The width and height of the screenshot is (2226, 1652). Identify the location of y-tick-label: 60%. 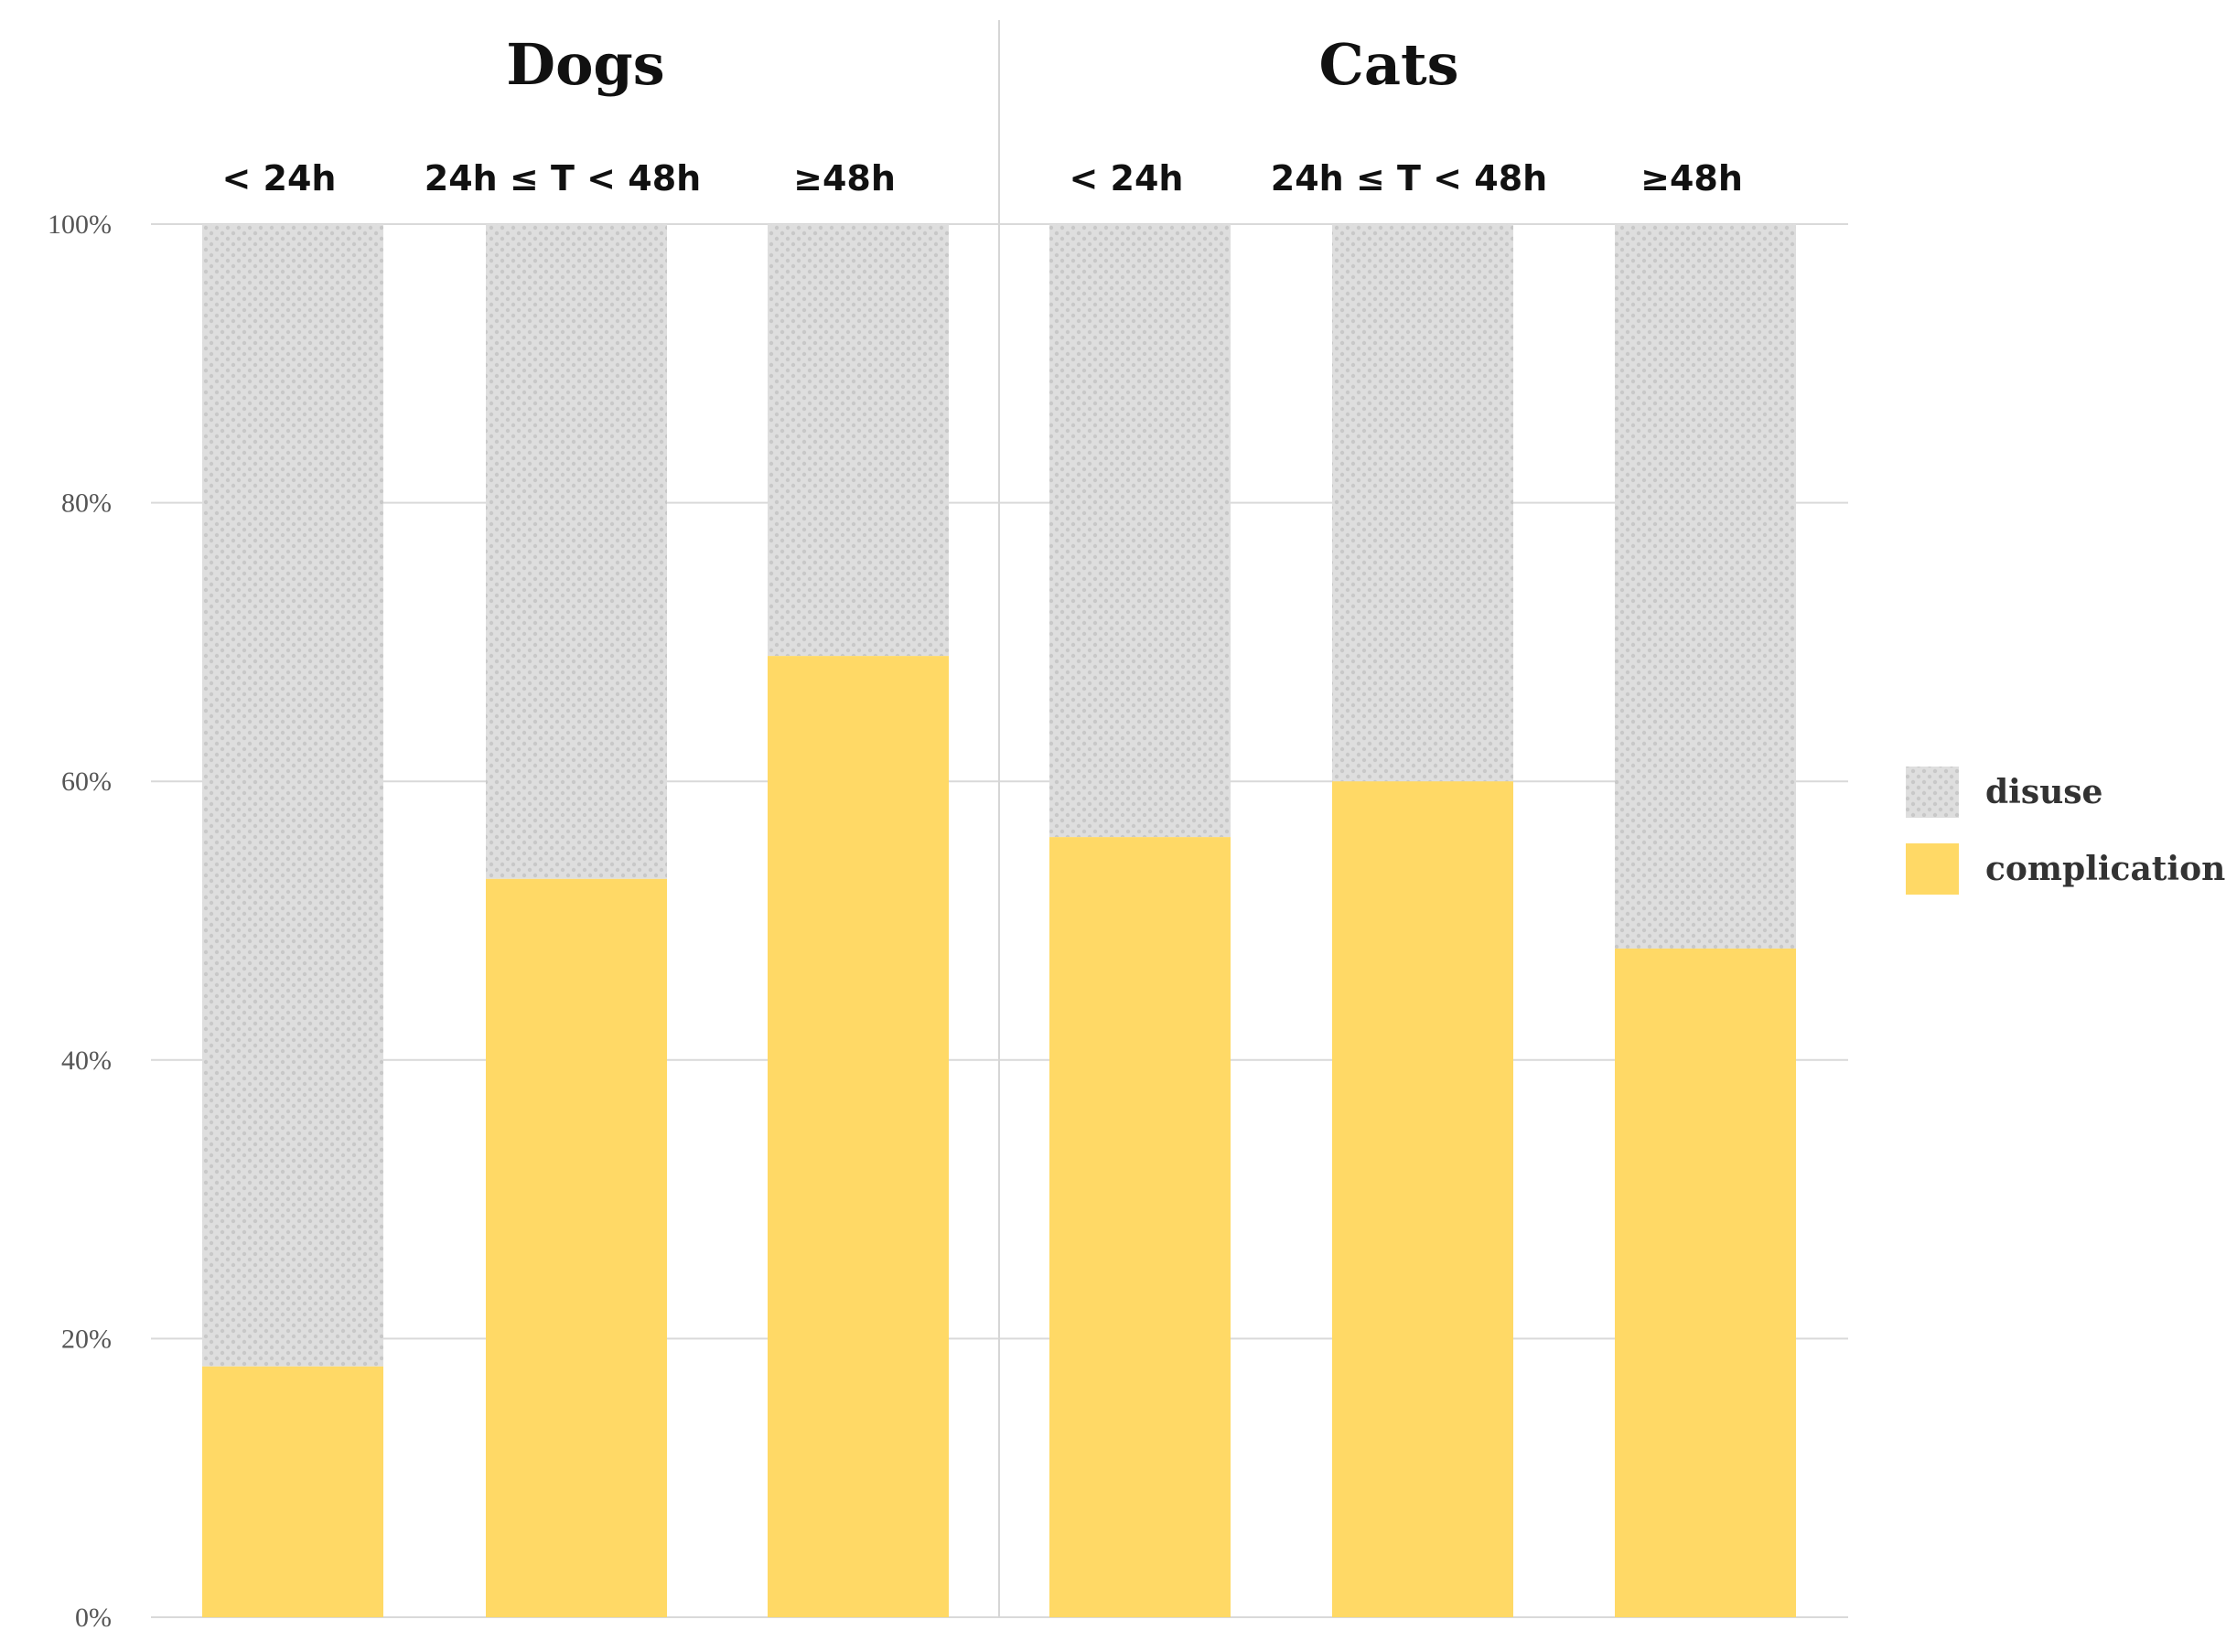
(86, 782).